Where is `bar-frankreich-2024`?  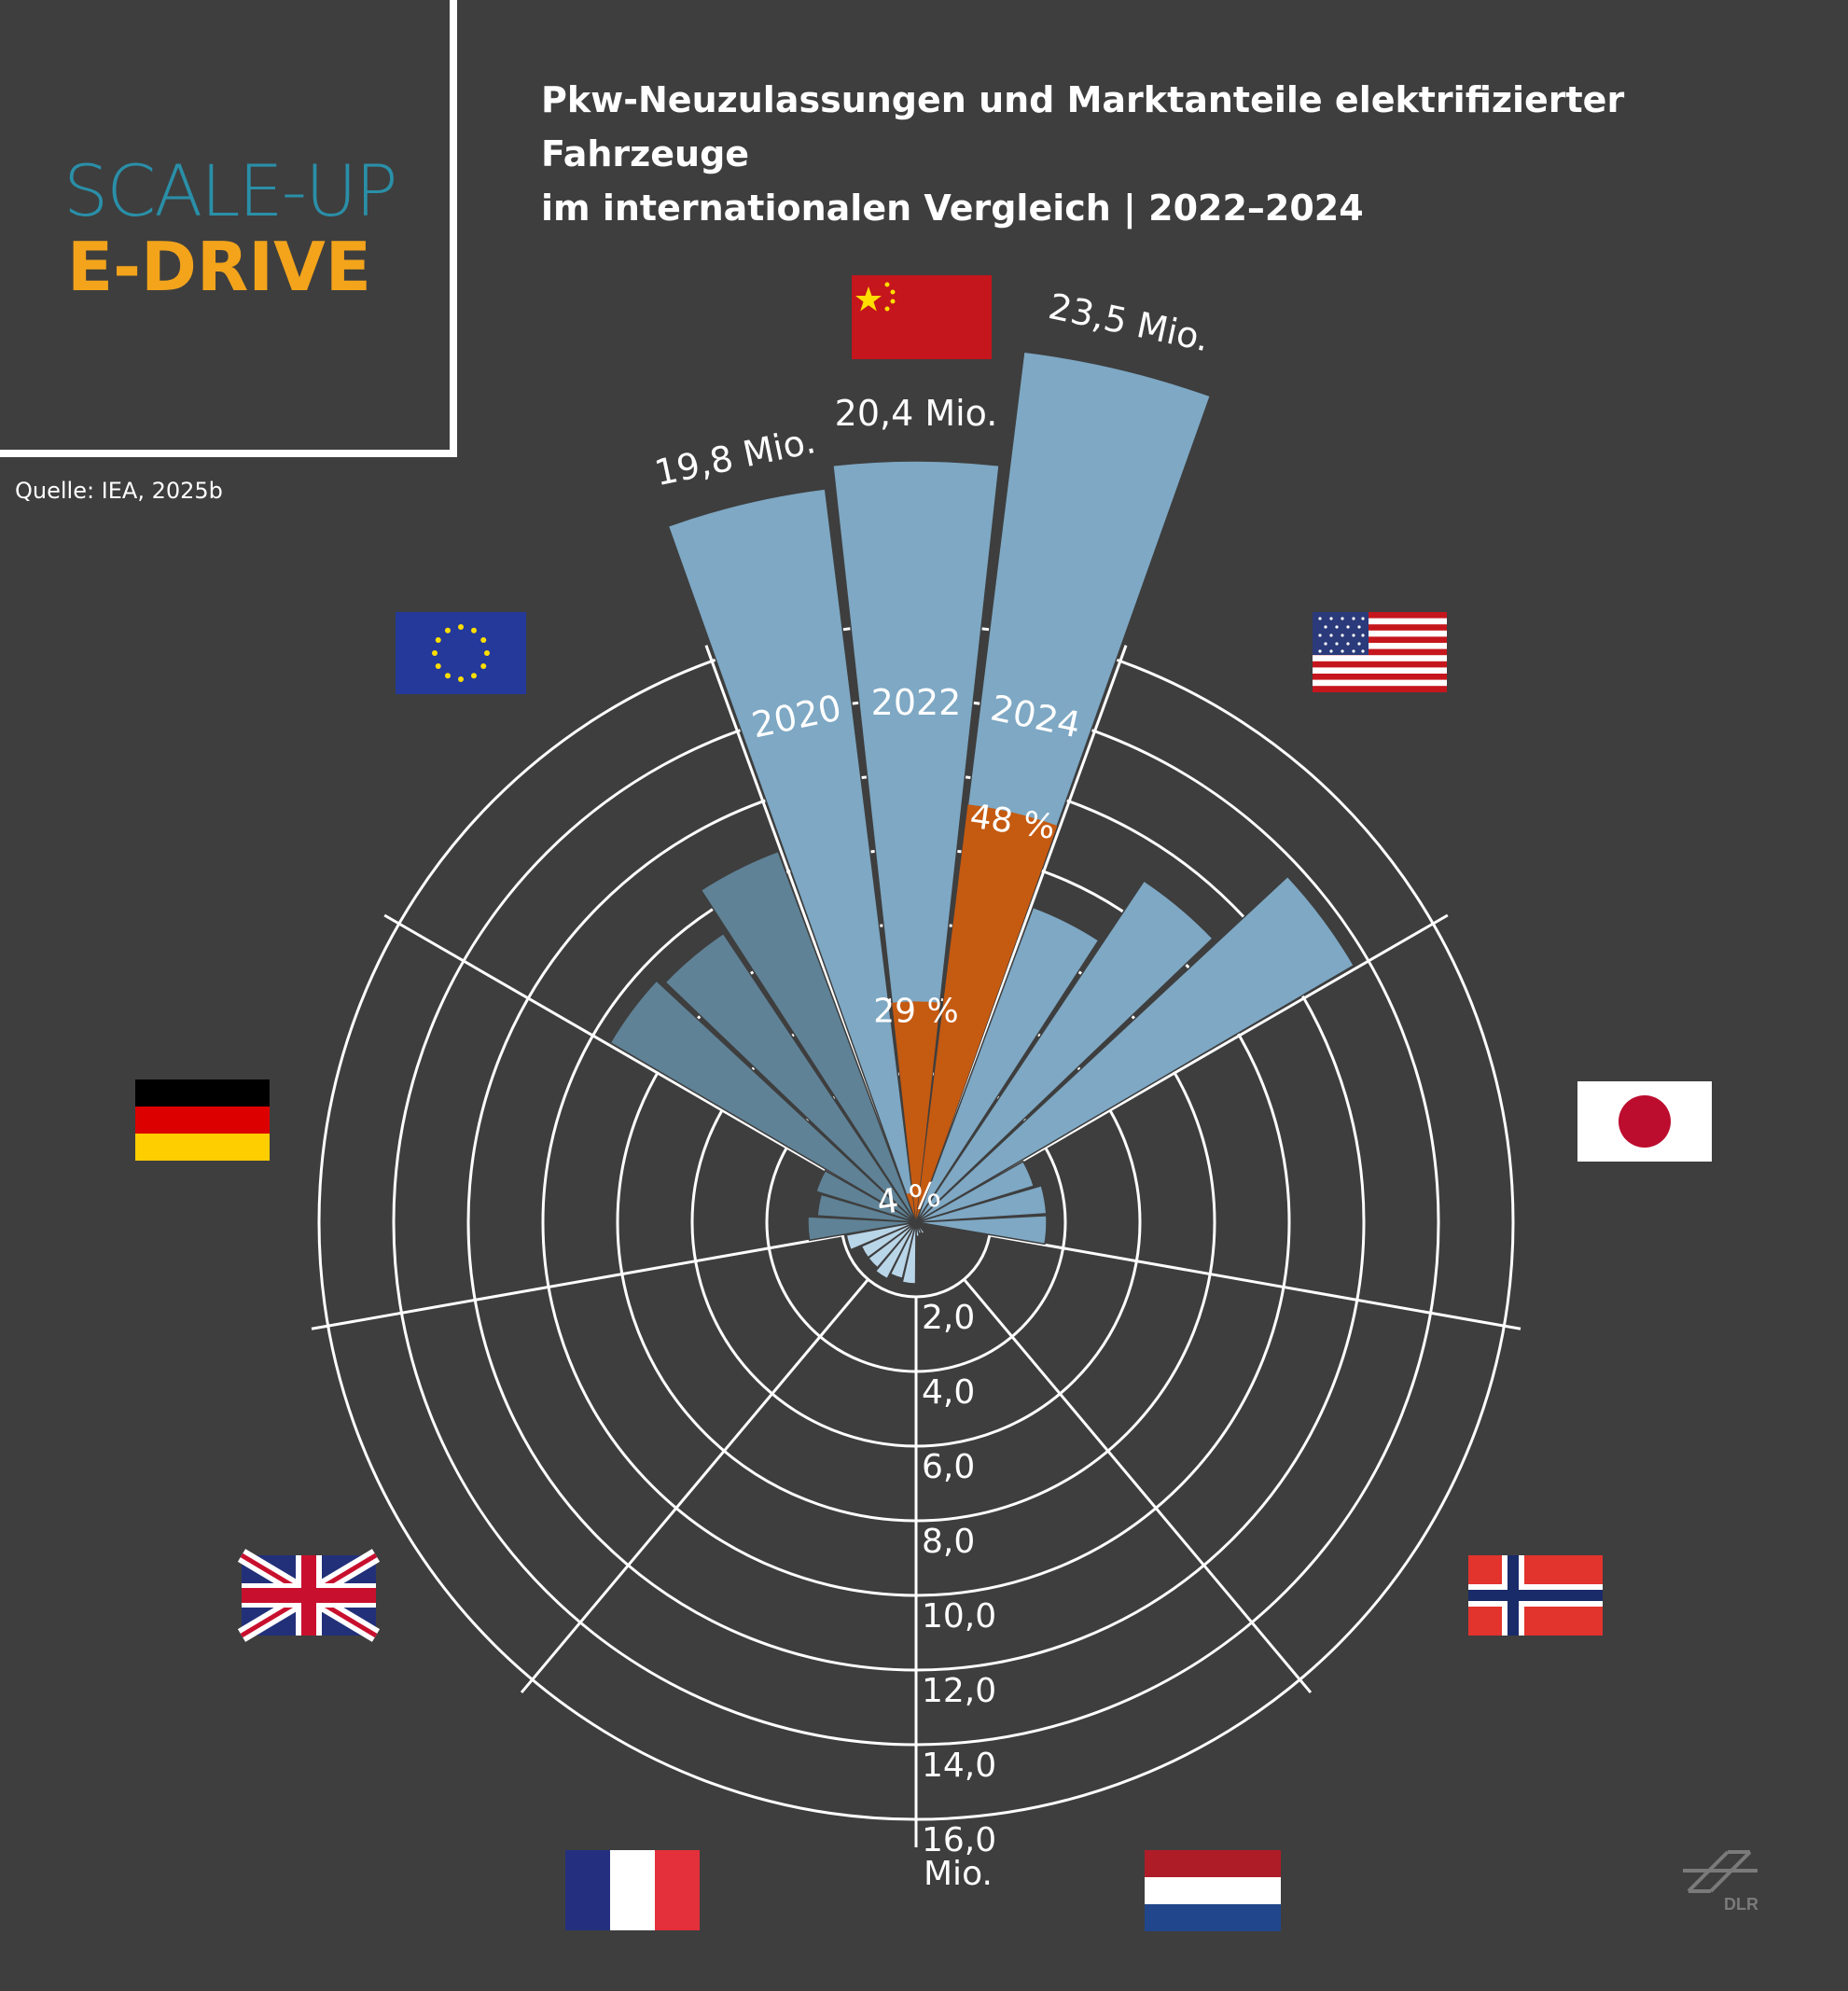
bar-frankreich-2024 is located at coordinates (895, 1250).